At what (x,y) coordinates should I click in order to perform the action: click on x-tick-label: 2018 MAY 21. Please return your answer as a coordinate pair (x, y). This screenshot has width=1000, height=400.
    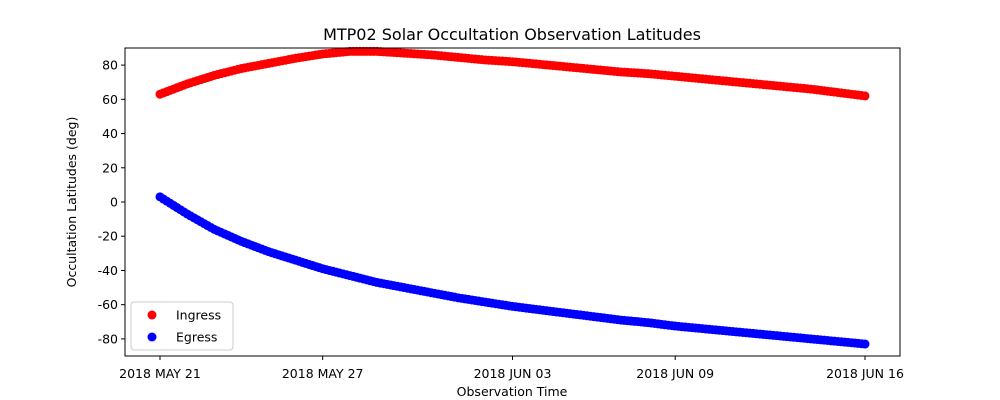
    Looking at the image, I should click on (160, 373).